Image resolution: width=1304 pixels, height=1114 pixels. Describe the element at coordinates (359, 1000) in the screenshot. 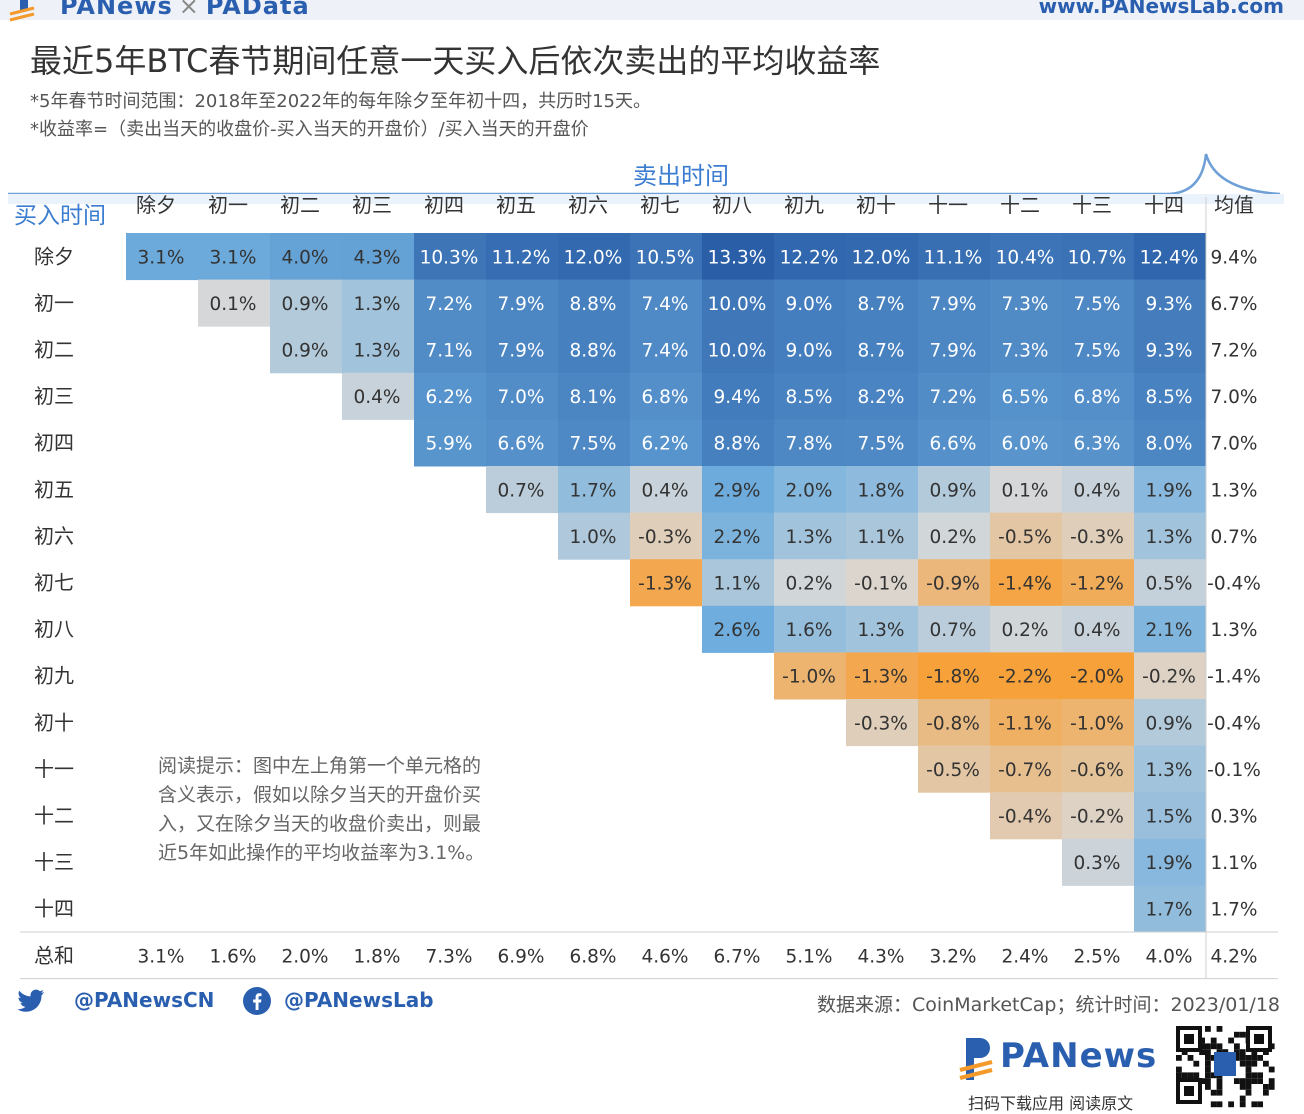

I see `facebook-handle: @PANewsLab` at that location.